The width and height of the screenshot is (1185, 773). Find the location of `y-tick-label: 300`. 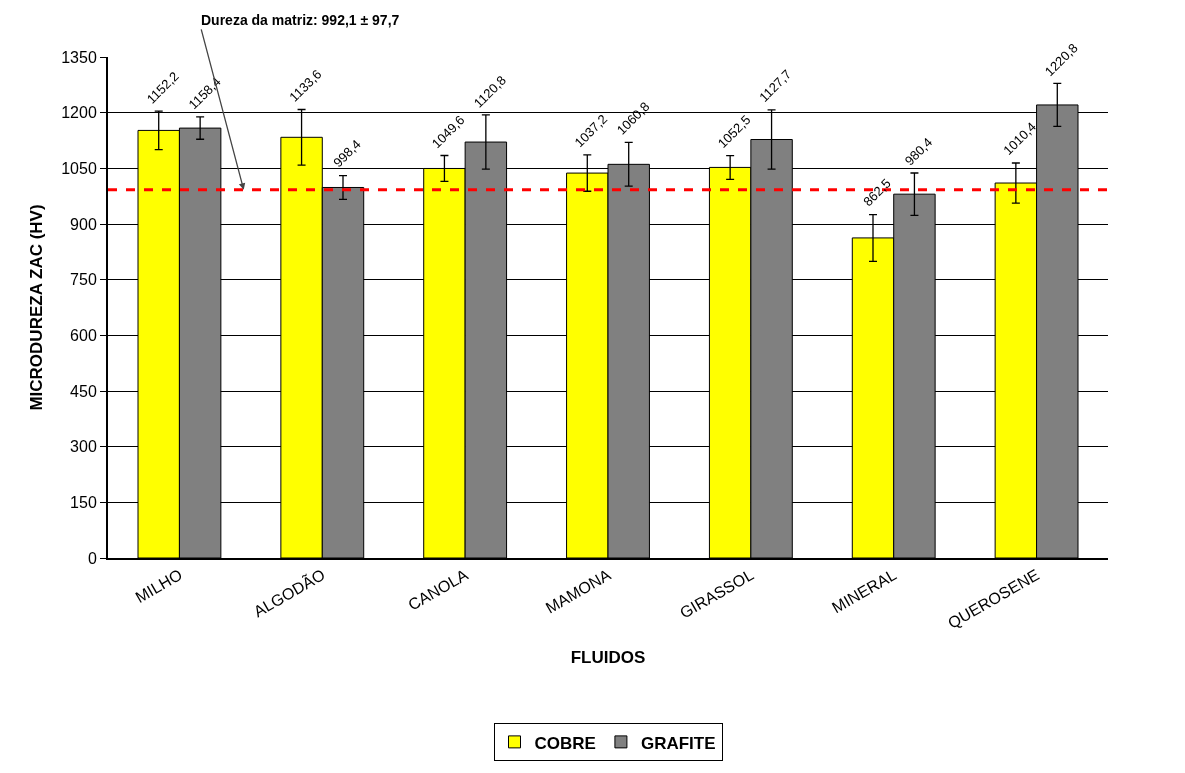

y-tick-label: 300 is located at coordinates (83, 447).